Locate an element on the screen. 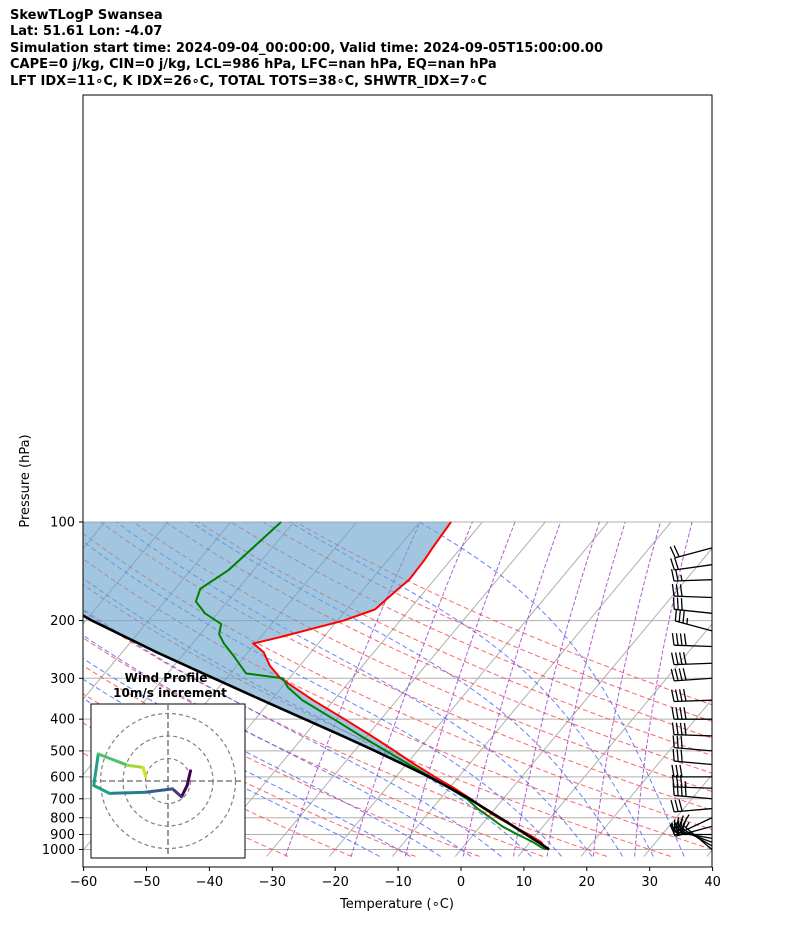  x-tick-label: 10 is located at coordinates (524, 882).